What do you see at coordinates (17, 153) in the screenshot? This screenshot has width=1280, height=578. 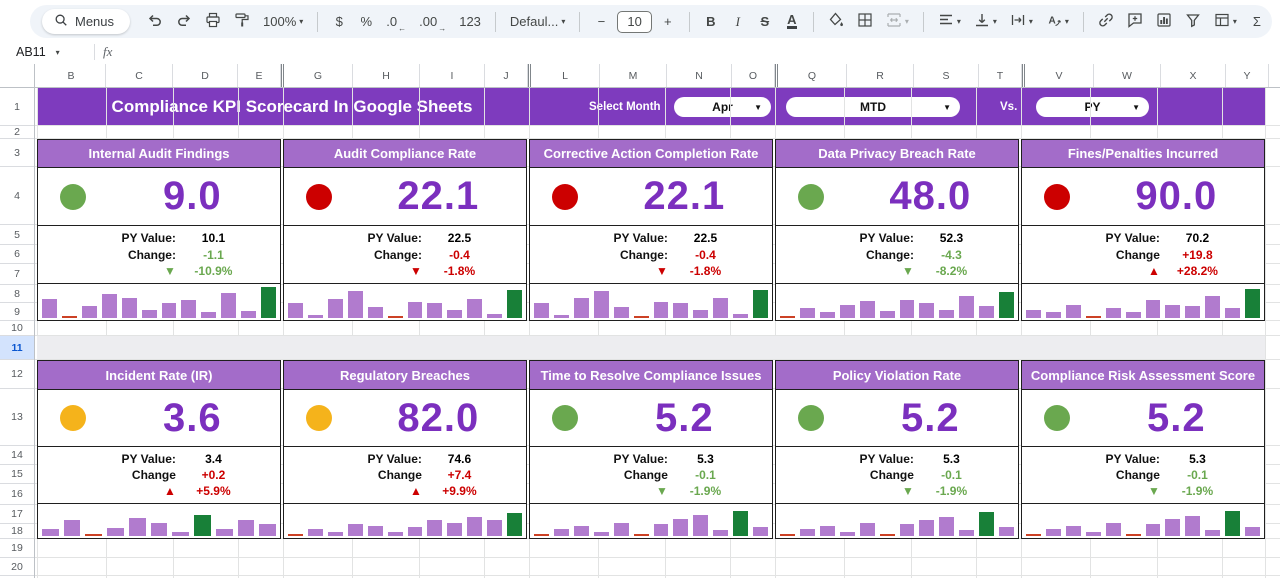 I see `row-header-3: 3` at bounding box center [17, 153].